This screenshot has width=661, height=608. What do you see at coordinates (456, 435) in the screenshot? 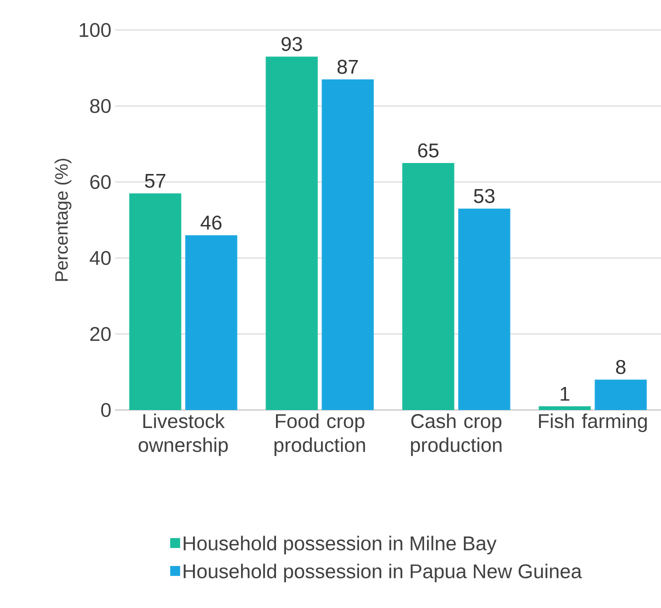
I see `x-tick-label: Cash crop production` at bounding box center [456, 435].